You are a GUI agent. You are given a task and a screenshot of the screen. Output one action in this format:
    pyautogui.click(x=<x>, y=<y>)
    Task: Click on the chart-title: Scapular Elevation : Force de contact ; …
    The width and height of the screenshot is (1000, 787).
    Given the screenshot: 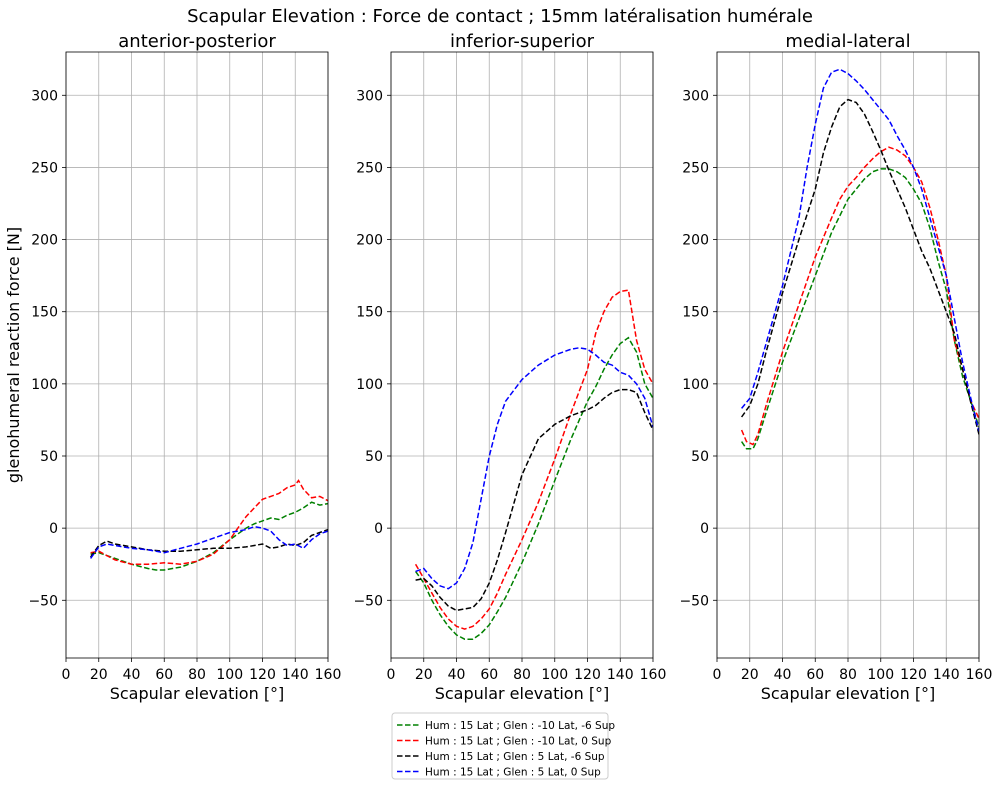 What is the action you would take?
    pyautogui.click(x=500, y=16)
    